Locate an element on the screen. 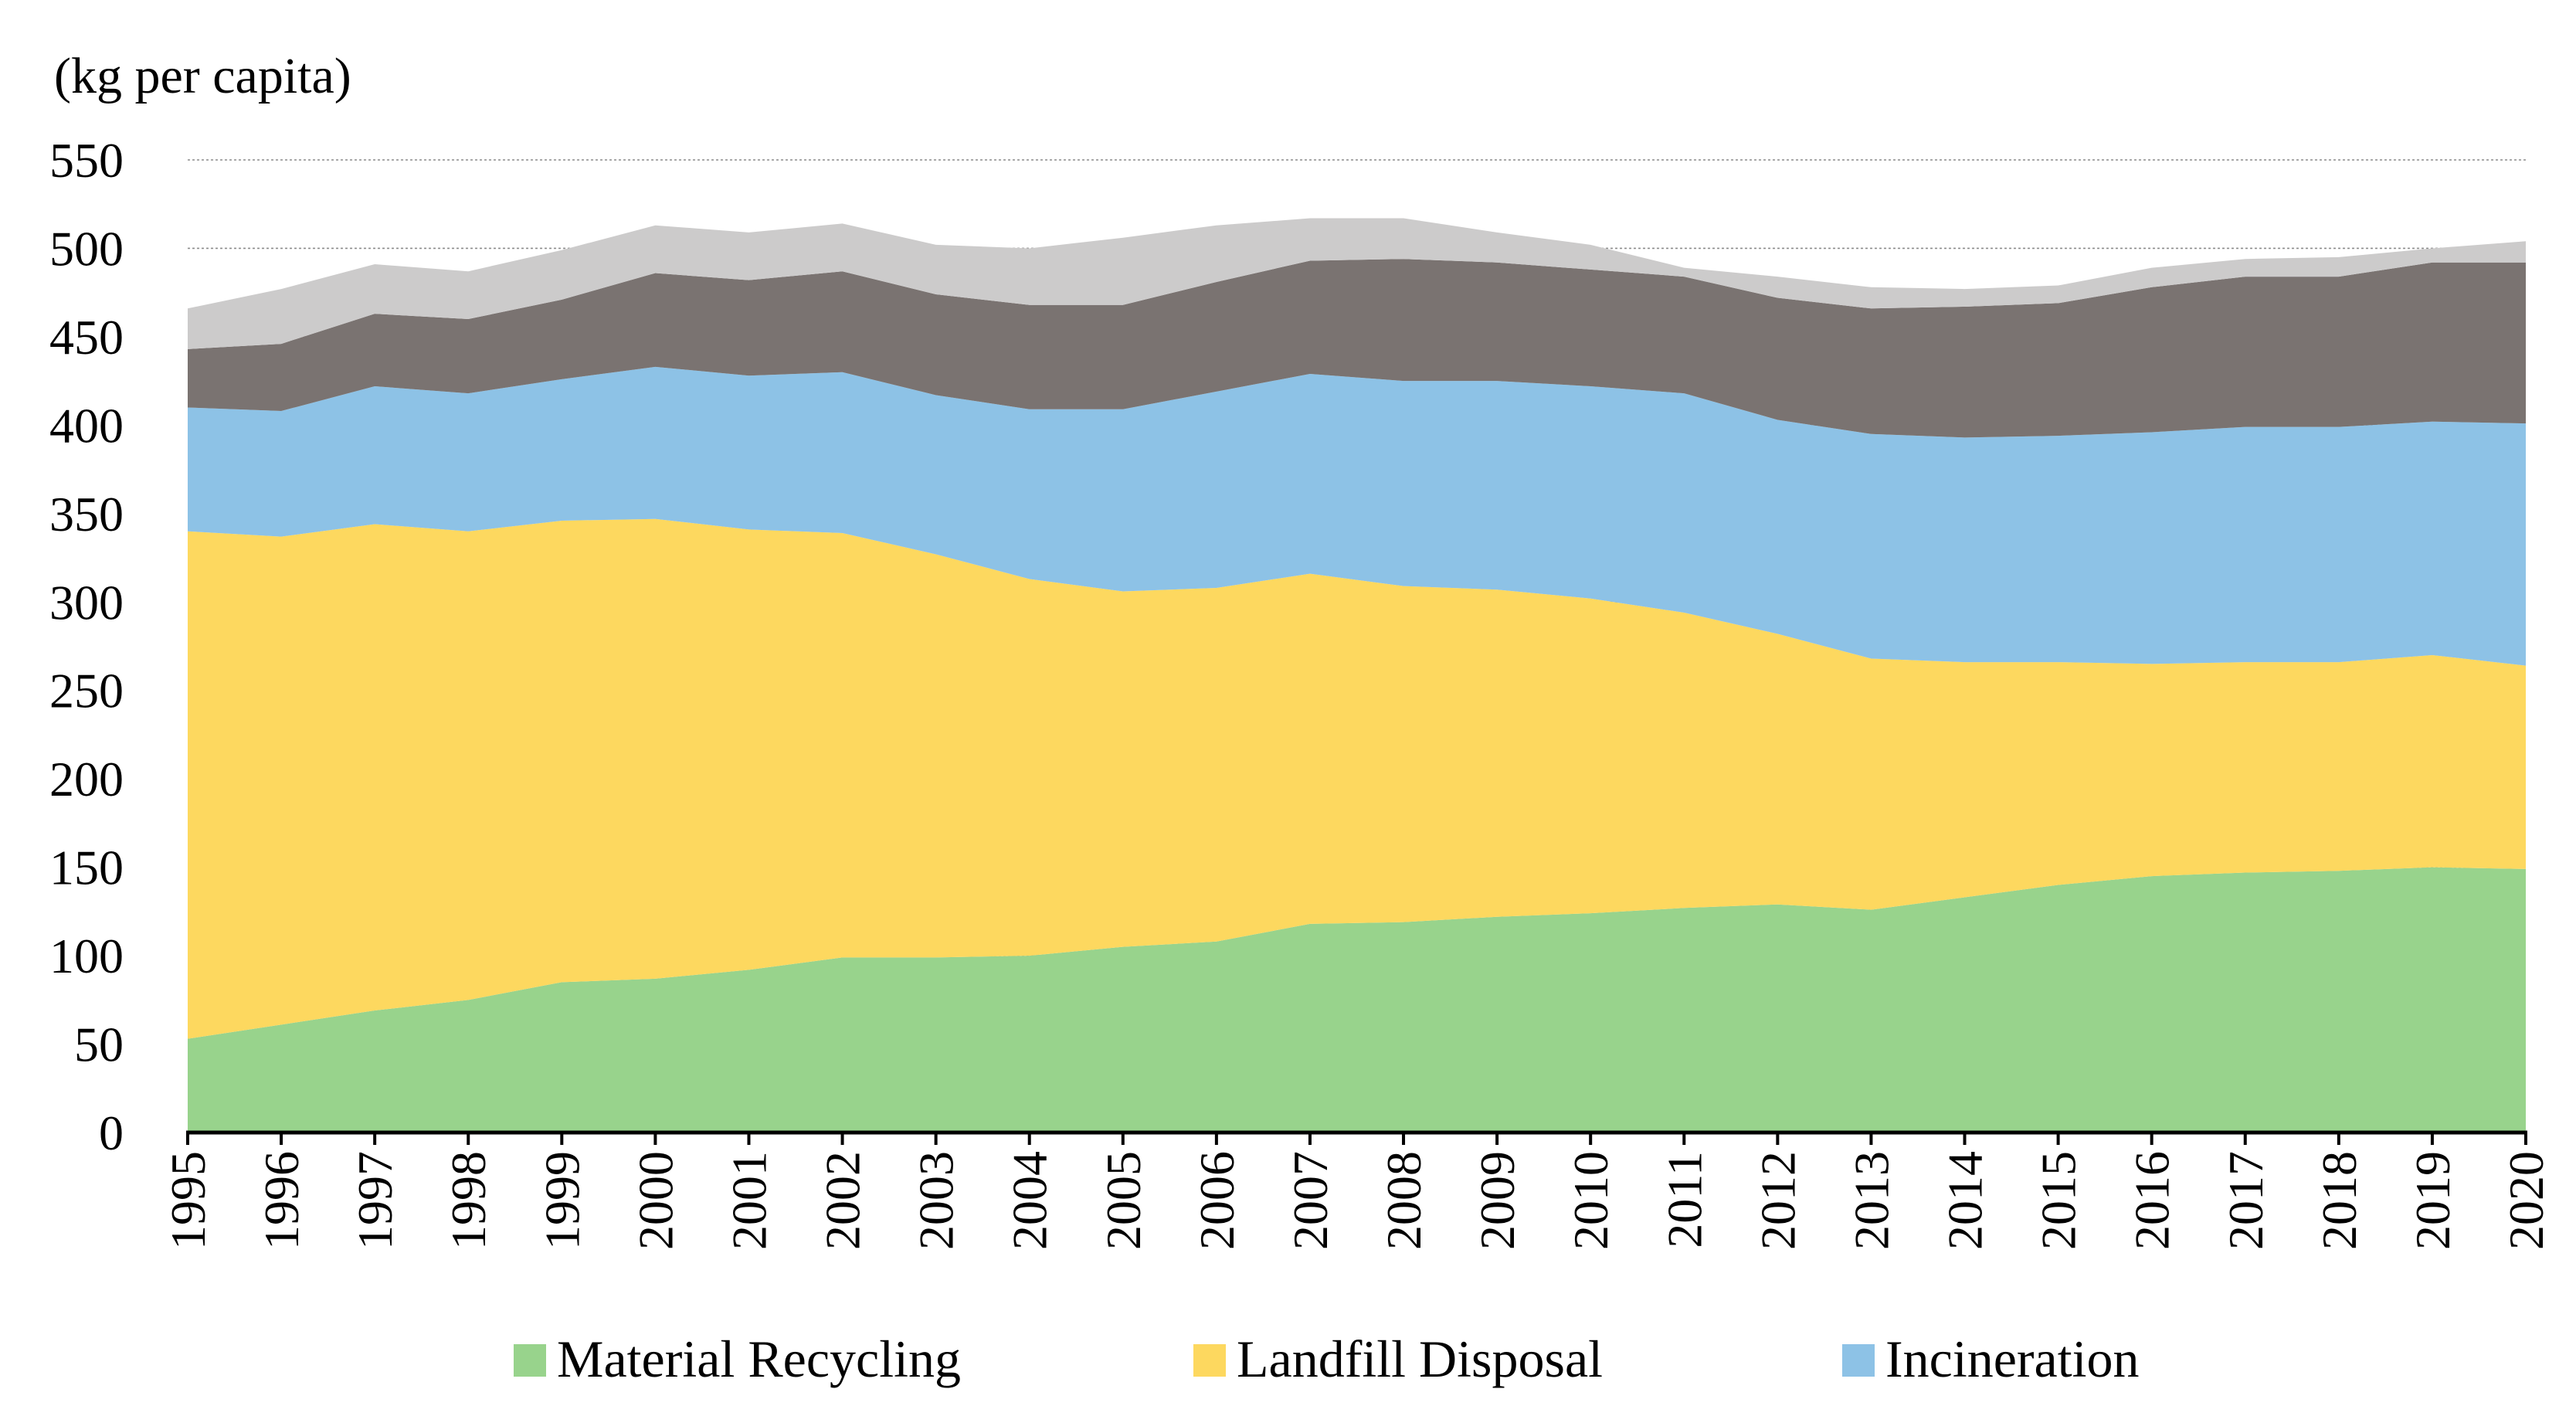 The height and width of the screenshot is (1406, 2576). y-tick-label: 550 is located at coordinates (86, 160).